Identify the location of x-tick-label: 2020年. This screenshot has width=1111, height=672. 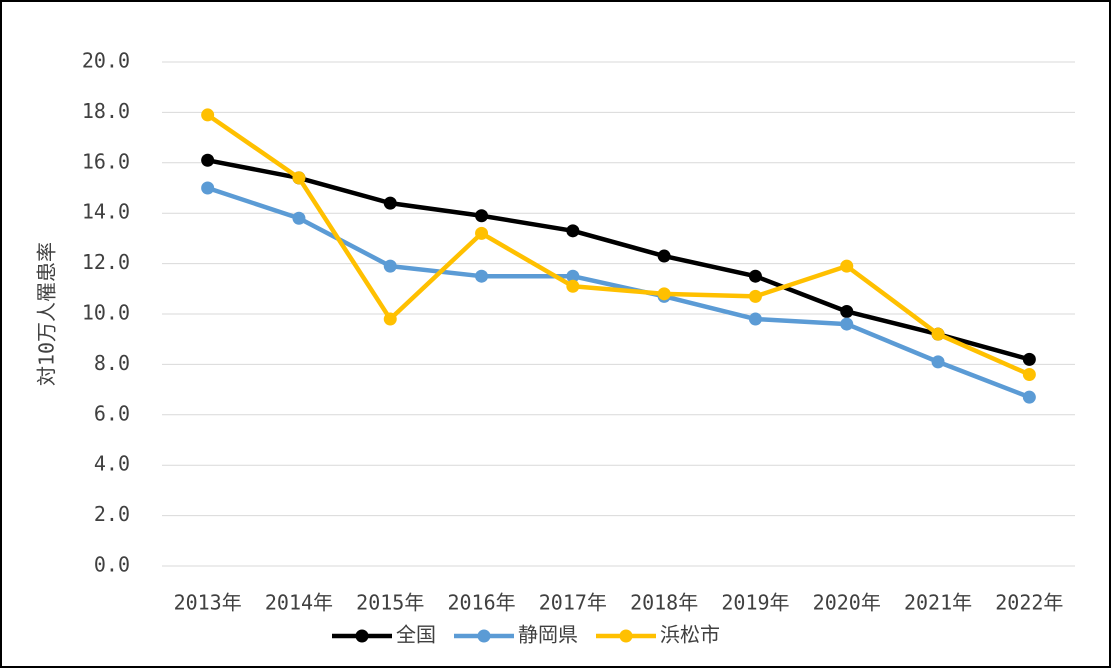
(847, 603).